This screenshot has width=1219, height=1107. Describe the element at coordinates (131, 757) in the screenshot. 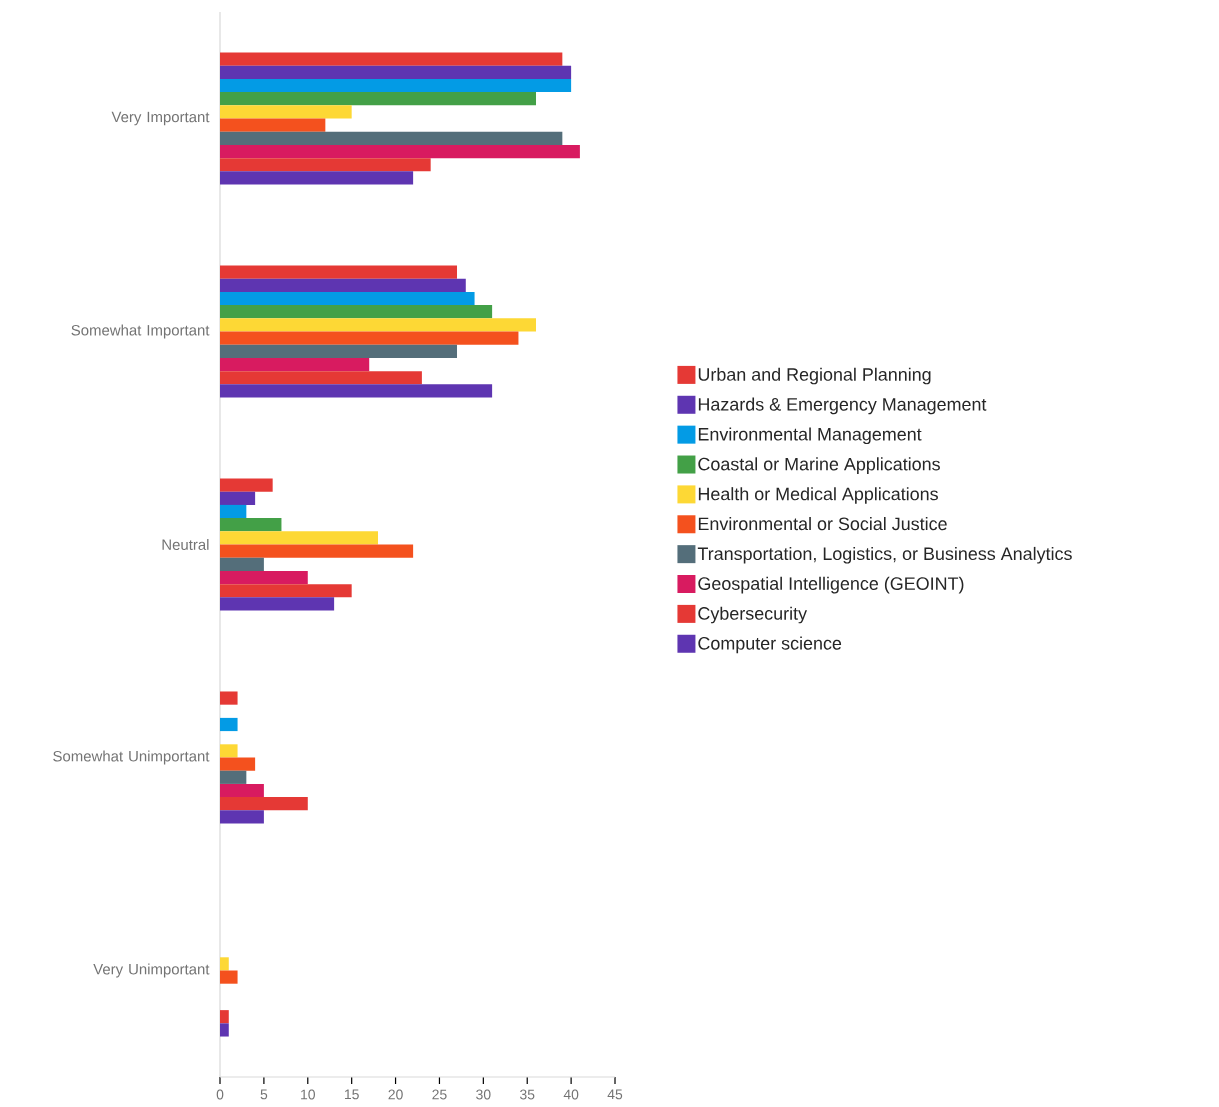

I see `y-tick-label: Somewhat Unimportant` at that location.